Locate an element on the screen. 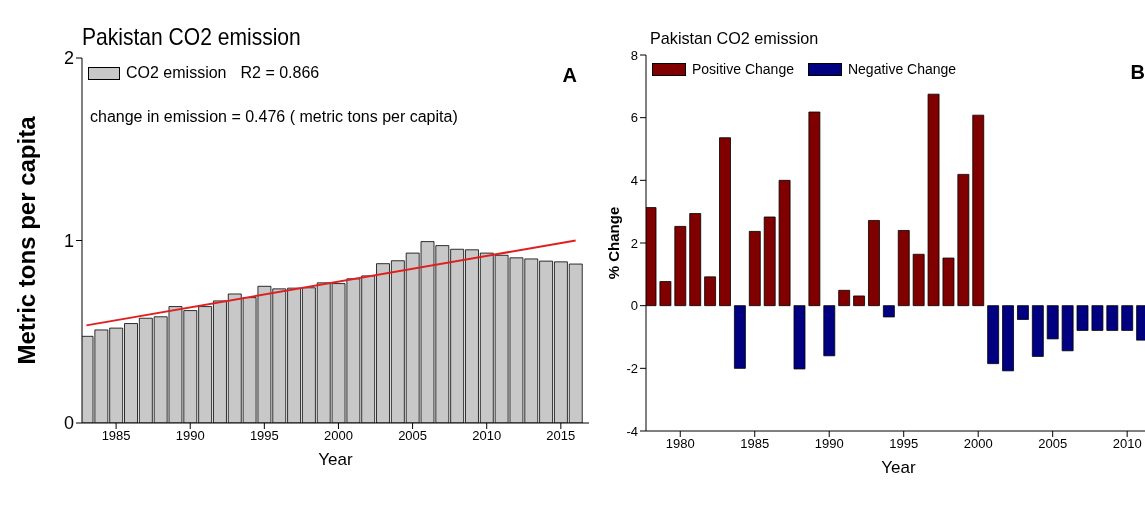 This screenshot has width=1145, height=518. x-tick-label: 1980 is located at coordinates (680, 444).